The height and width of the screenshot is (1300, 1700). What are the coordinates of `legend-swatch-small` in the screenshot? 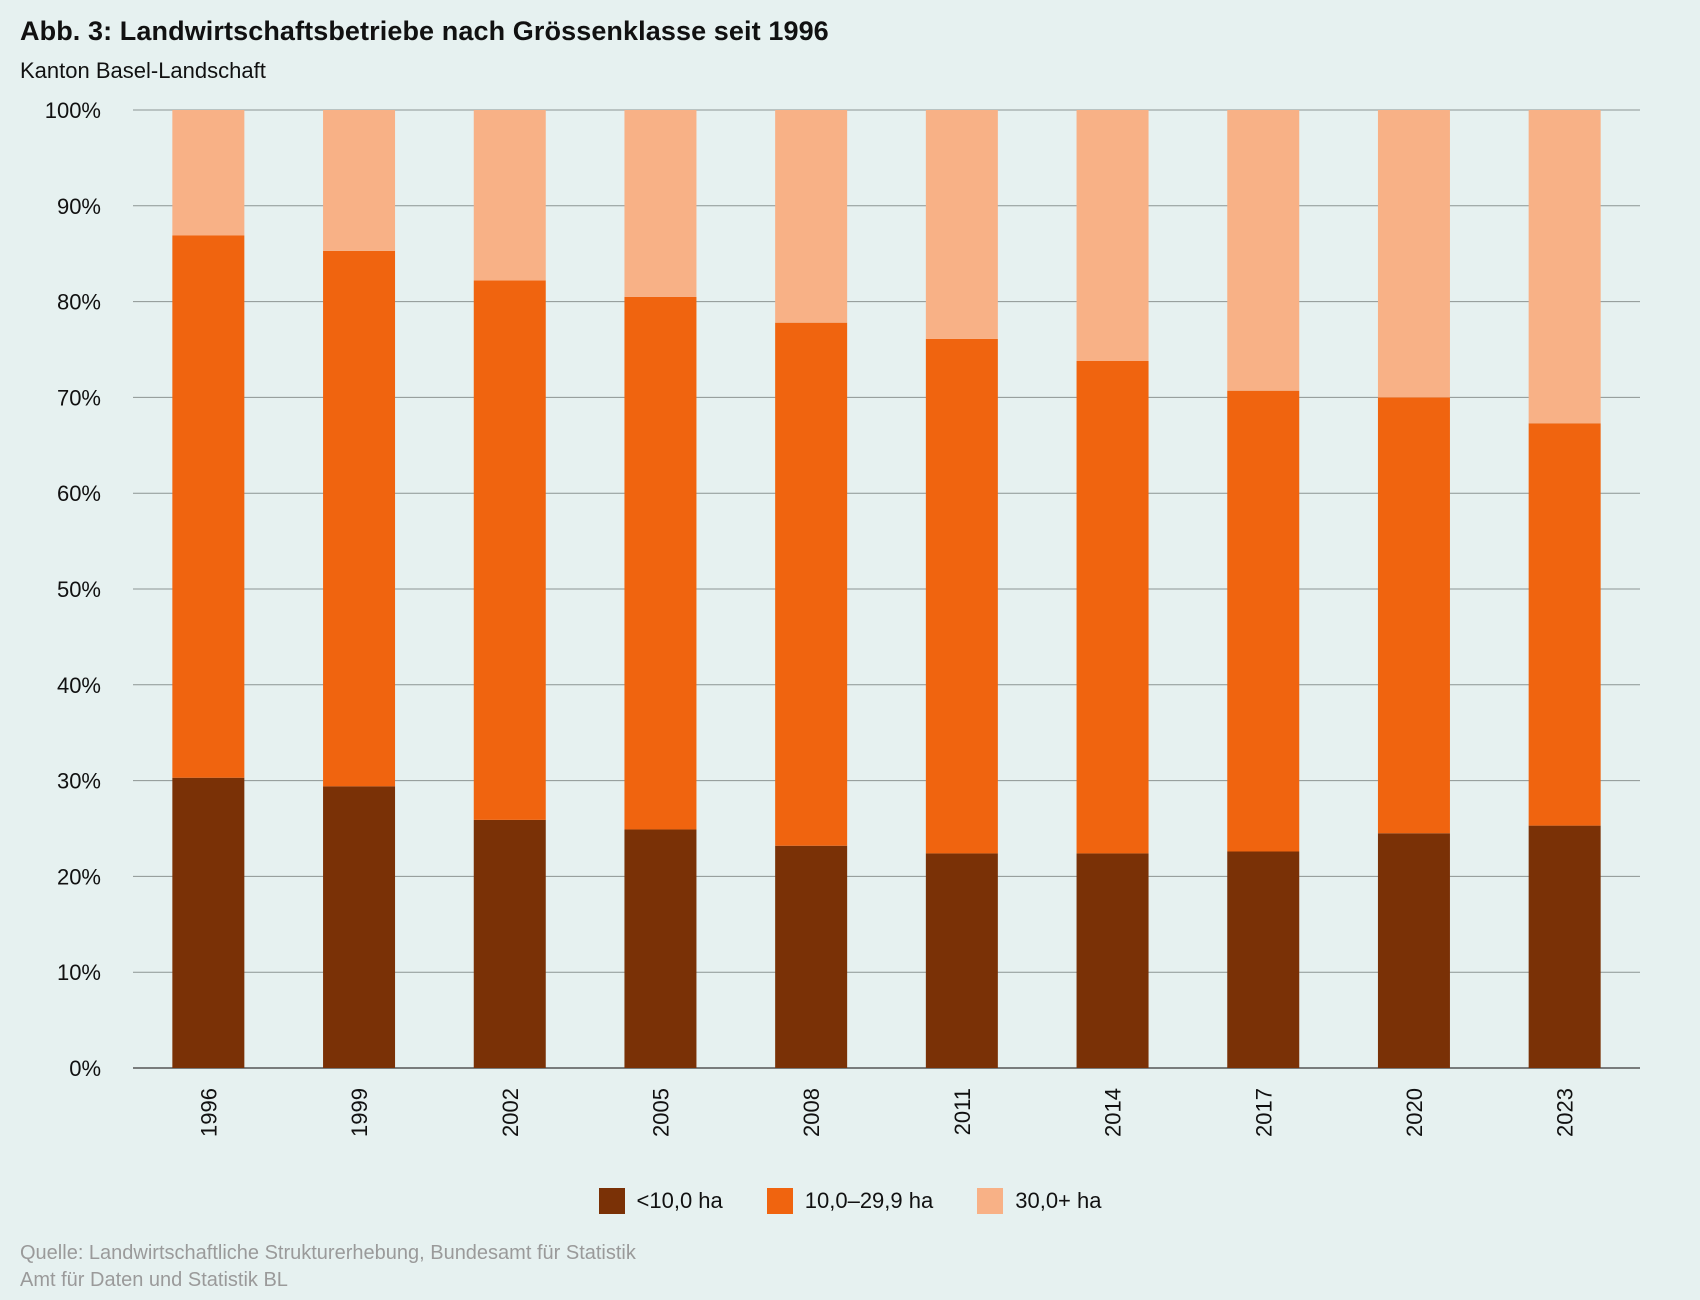 It's located at (611, 1201).